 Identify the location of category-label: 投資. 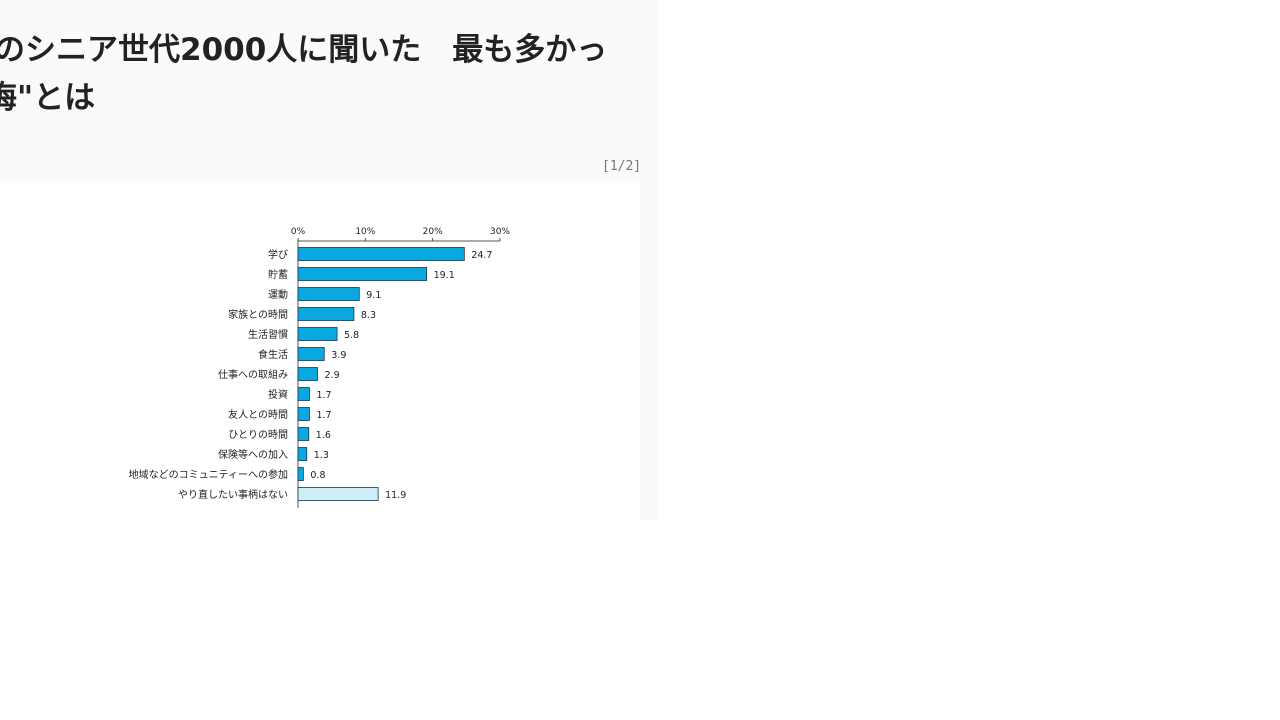
(278, 394).